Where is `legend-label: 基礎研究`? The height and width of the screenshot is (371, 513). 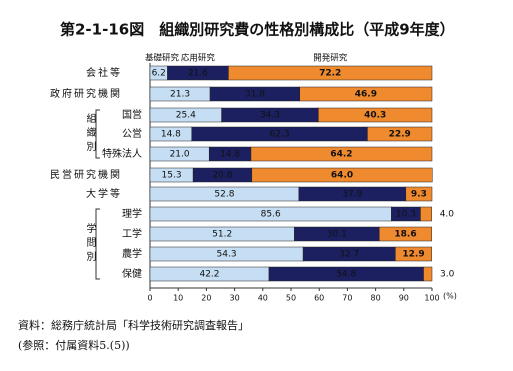
legend-label: 基礎研究 is located at coordinates (162, 58).